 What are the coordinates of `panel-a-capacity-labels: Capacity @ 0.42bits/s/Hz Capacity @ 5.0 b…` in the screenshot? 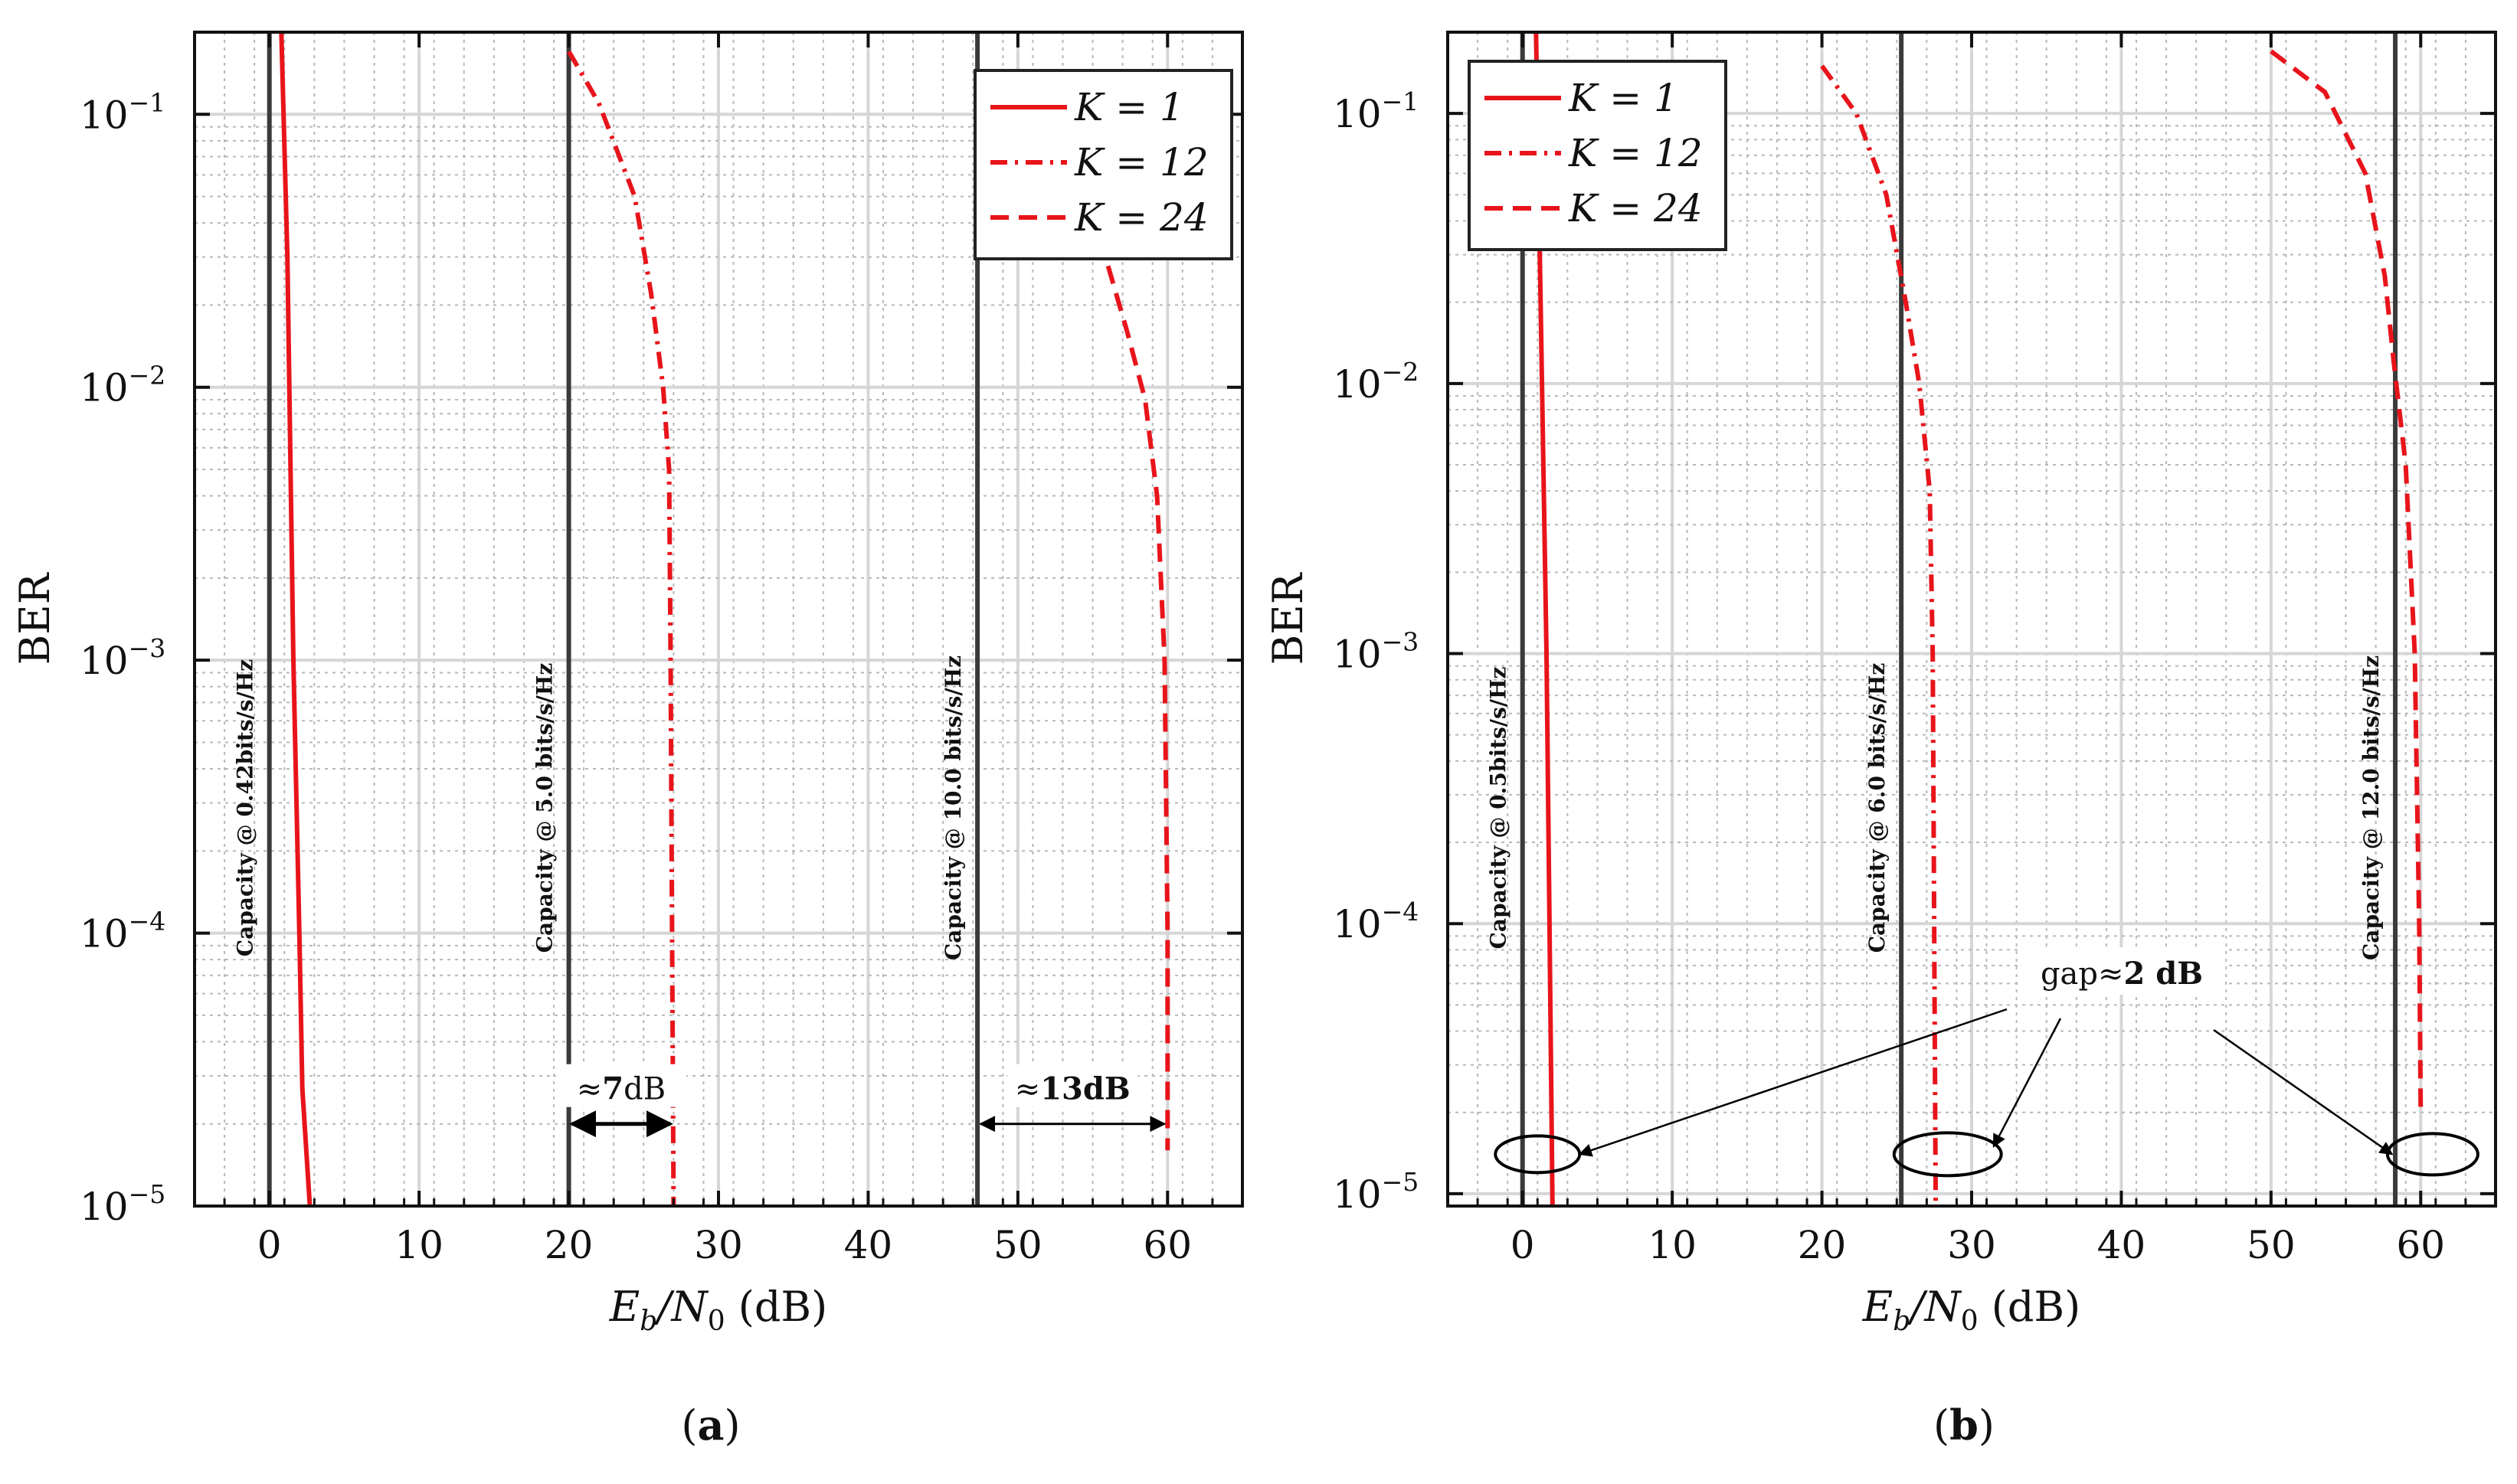 It's located at (599, 807).